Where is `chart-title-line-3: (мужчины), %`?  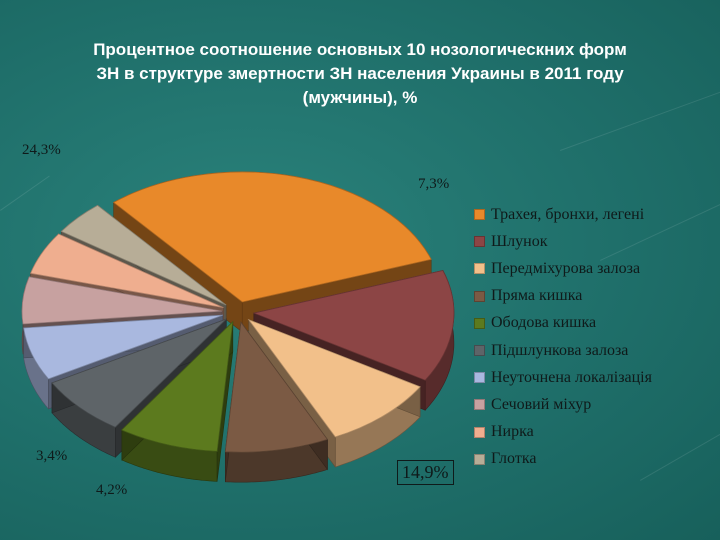 chart-title-line-3: (мужчины), % is located at coordinates (360, 97).